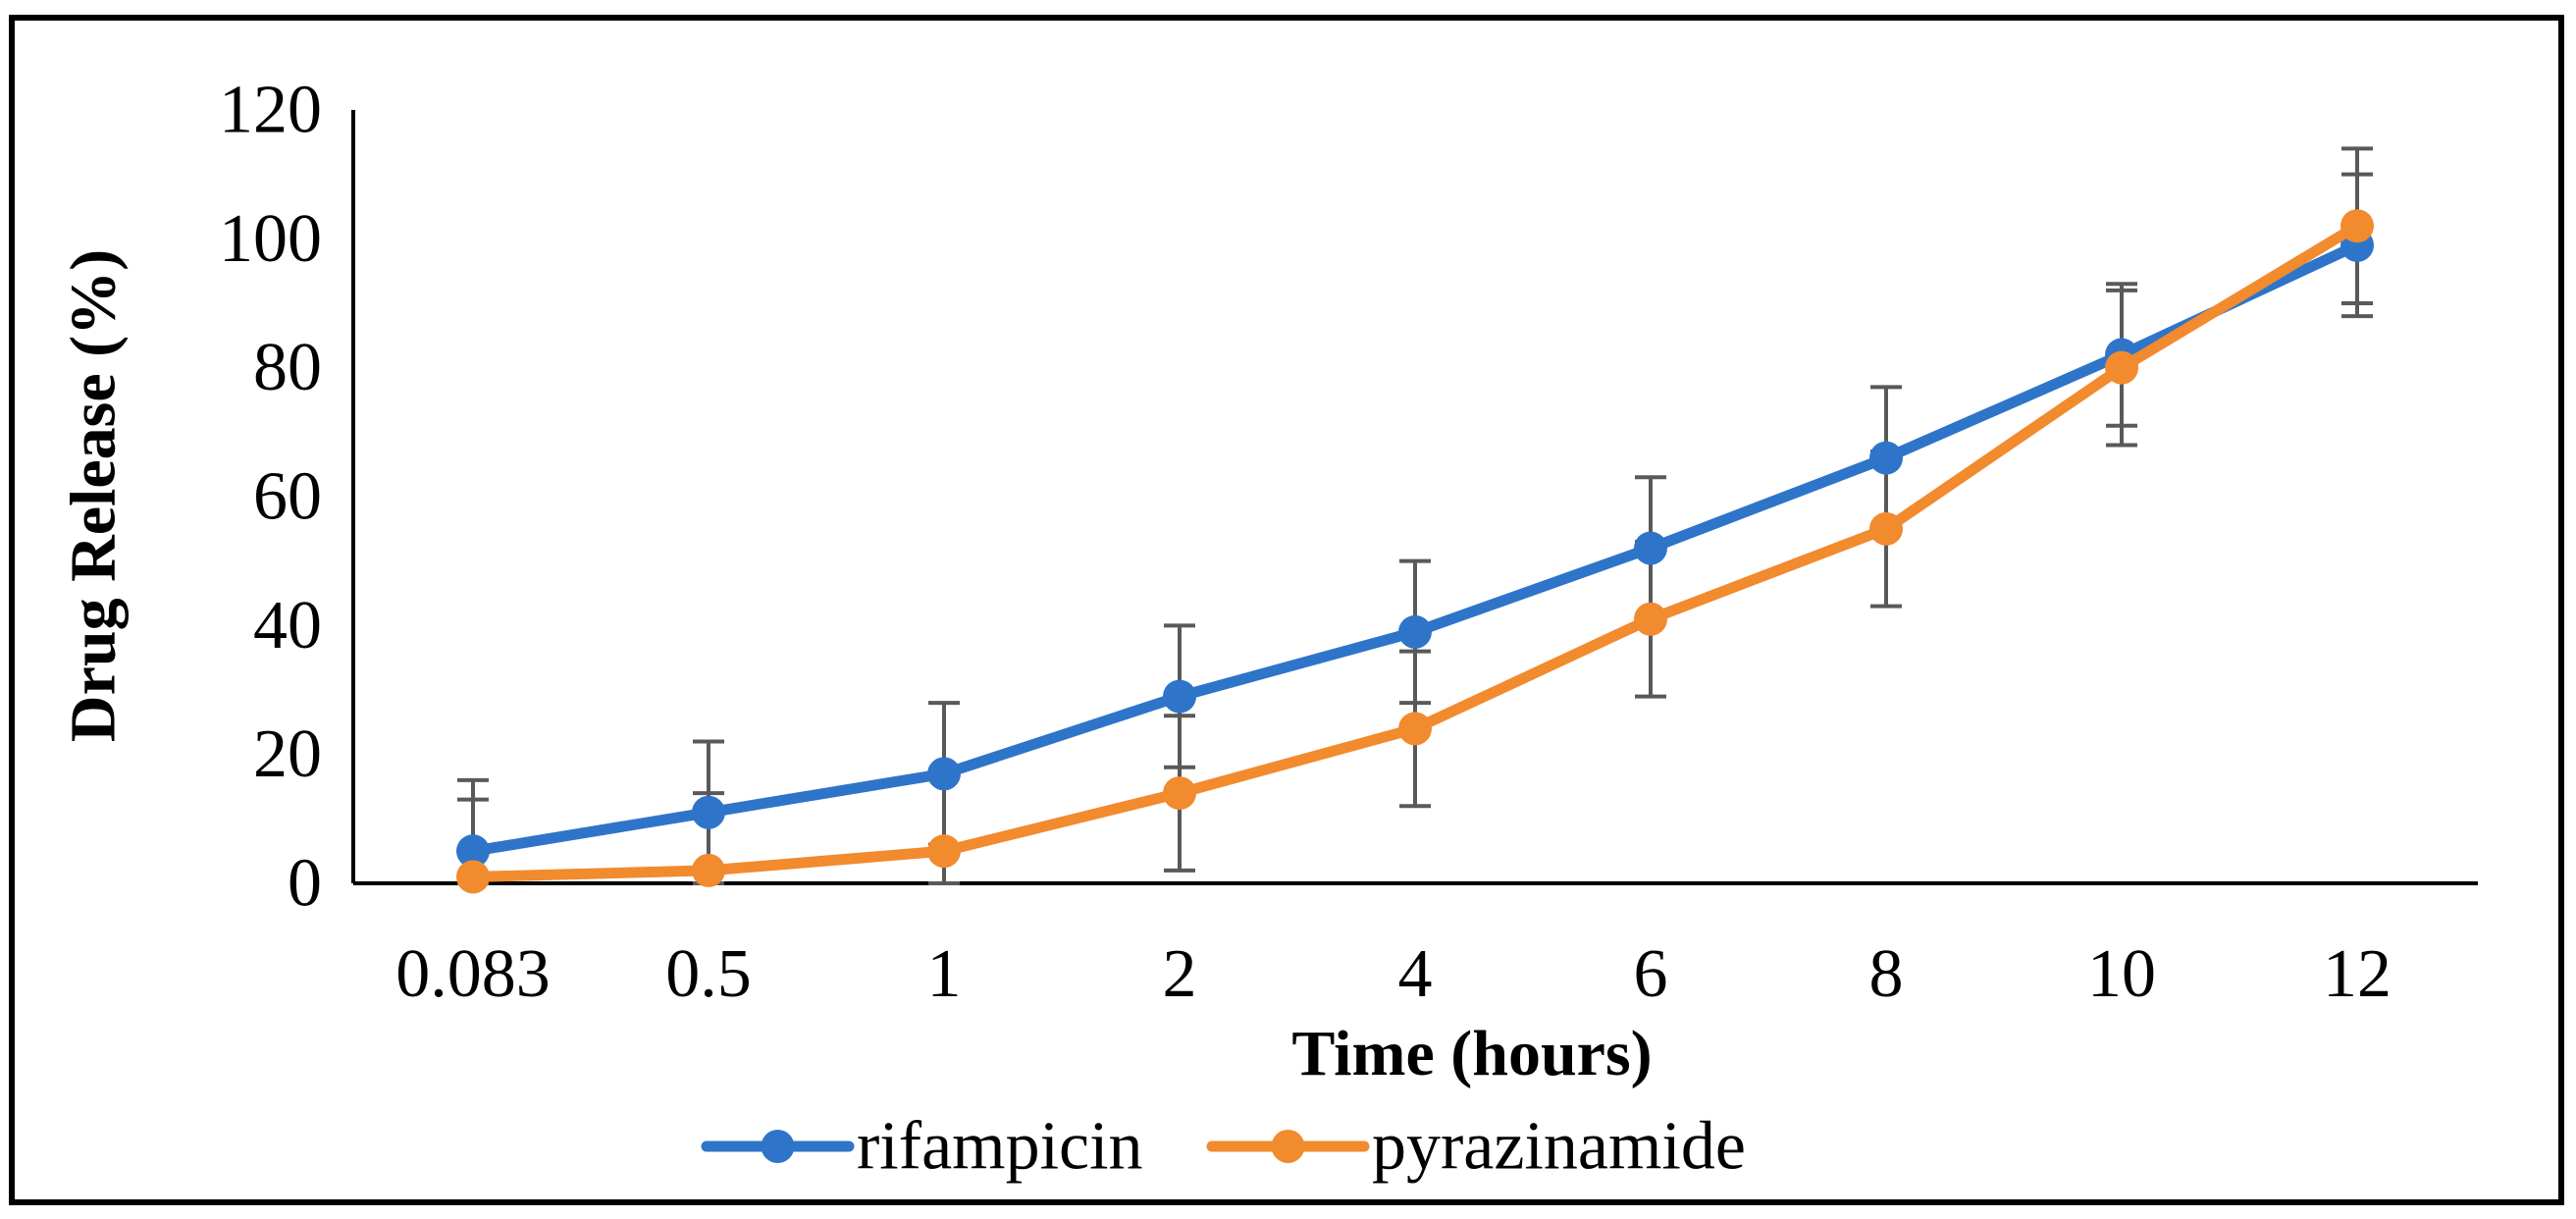 Image resolution: width=2576 pixels, height=1219 pixels. Describe the element at coordinates (305, 884) in the screenshot. I see `y-tick-label: 0` at that location.